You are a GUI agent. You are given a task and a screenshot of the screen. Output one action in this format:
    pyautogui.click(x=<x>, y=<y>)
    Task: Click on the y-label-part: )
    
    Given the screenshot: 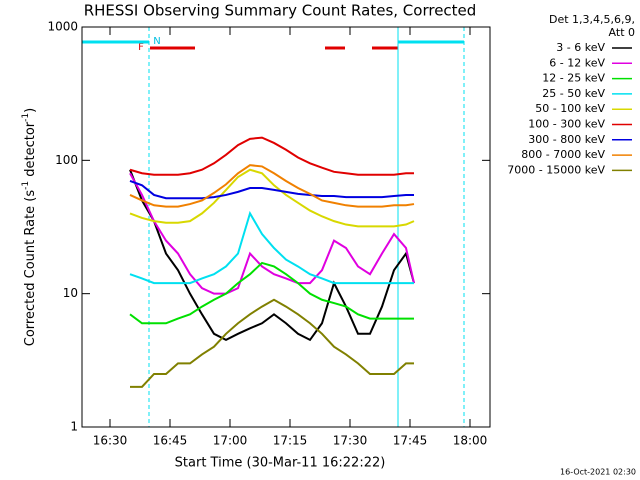 What is the action you would take?
    pyautogui.click(x=30, y=110)
    